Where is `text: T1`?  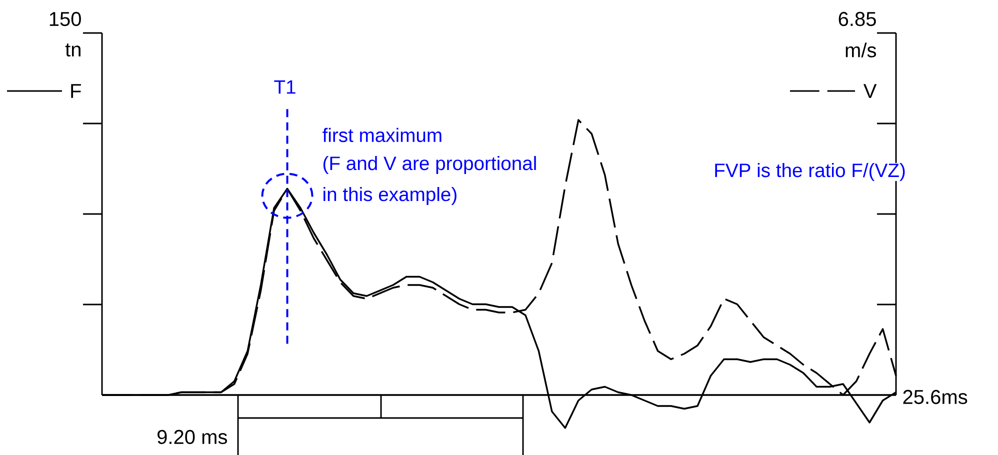
text: T1 is located at coordinates (285, 87).